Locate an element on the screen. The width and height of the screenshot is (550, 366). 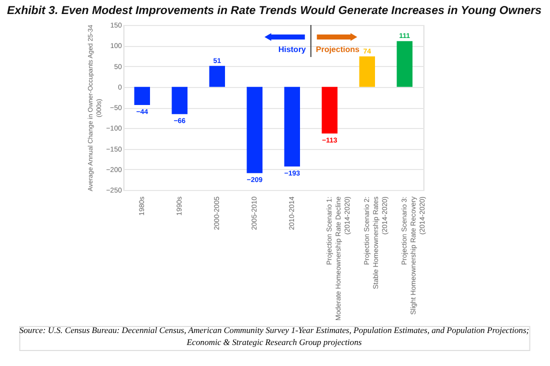
annotation: Projections is located at coordinates (338, 49).